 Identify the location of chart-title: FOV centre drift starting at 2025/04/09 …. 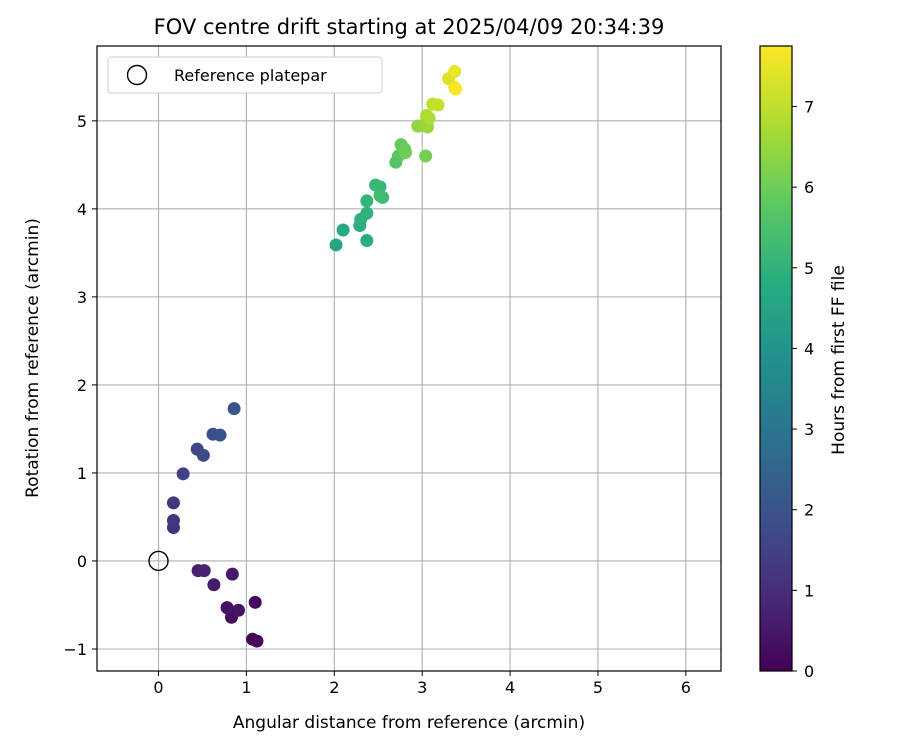
(409, 27).